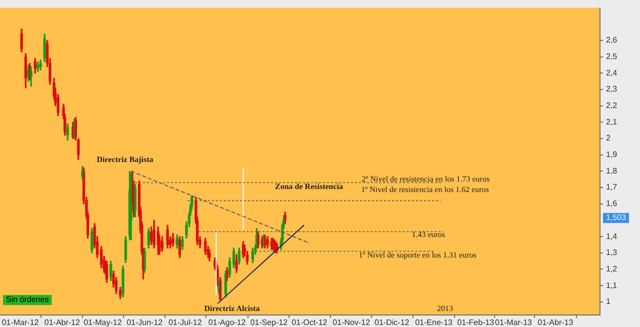  Describe the element at coordinates (612, 105) in the screenshot. I see `y-tick-label: 2,2` at that location.